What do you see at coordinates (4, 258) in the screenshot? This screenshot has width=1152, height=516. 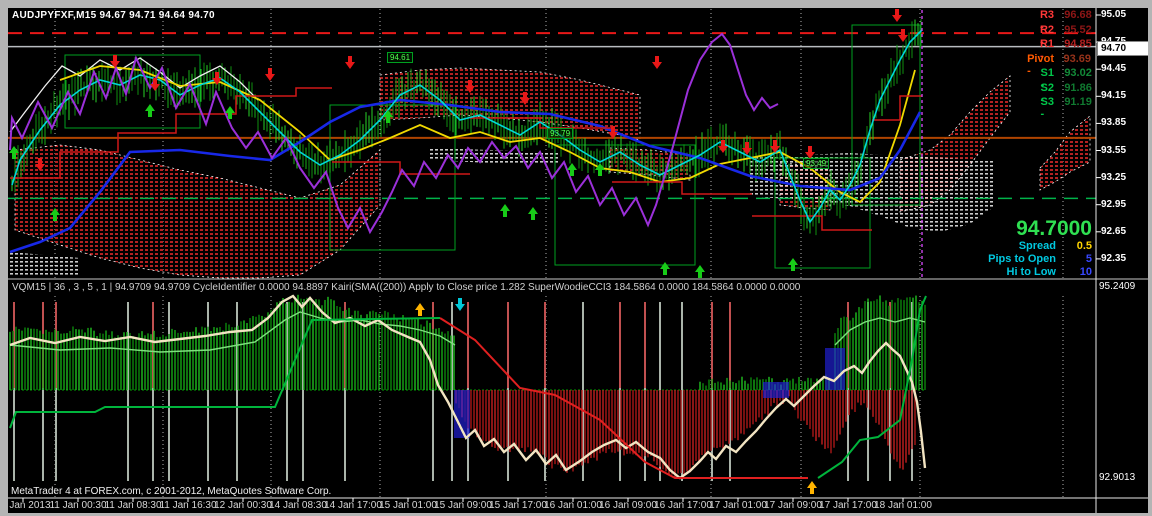 I see `window-frame-left` at bounding box center [4, 258].